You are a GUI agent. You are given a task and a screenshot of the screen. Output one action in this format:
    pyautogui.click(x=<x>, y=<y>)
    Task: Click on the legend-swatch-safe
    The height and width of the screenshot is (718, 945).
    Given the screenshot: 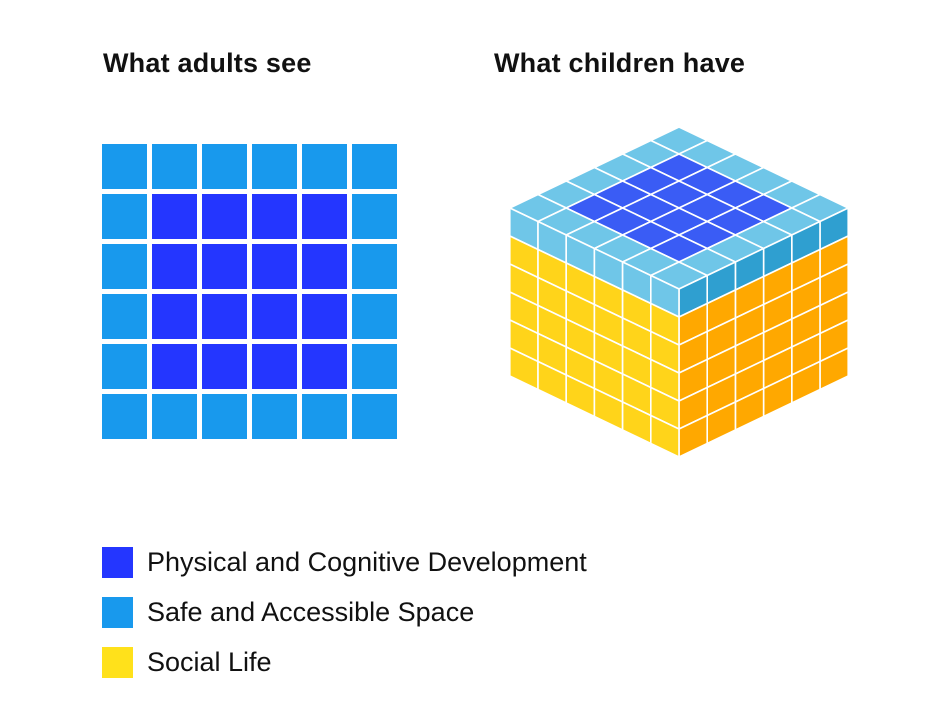 What is the action you would take?
    pyautogui.click(x=117, y=612)
    